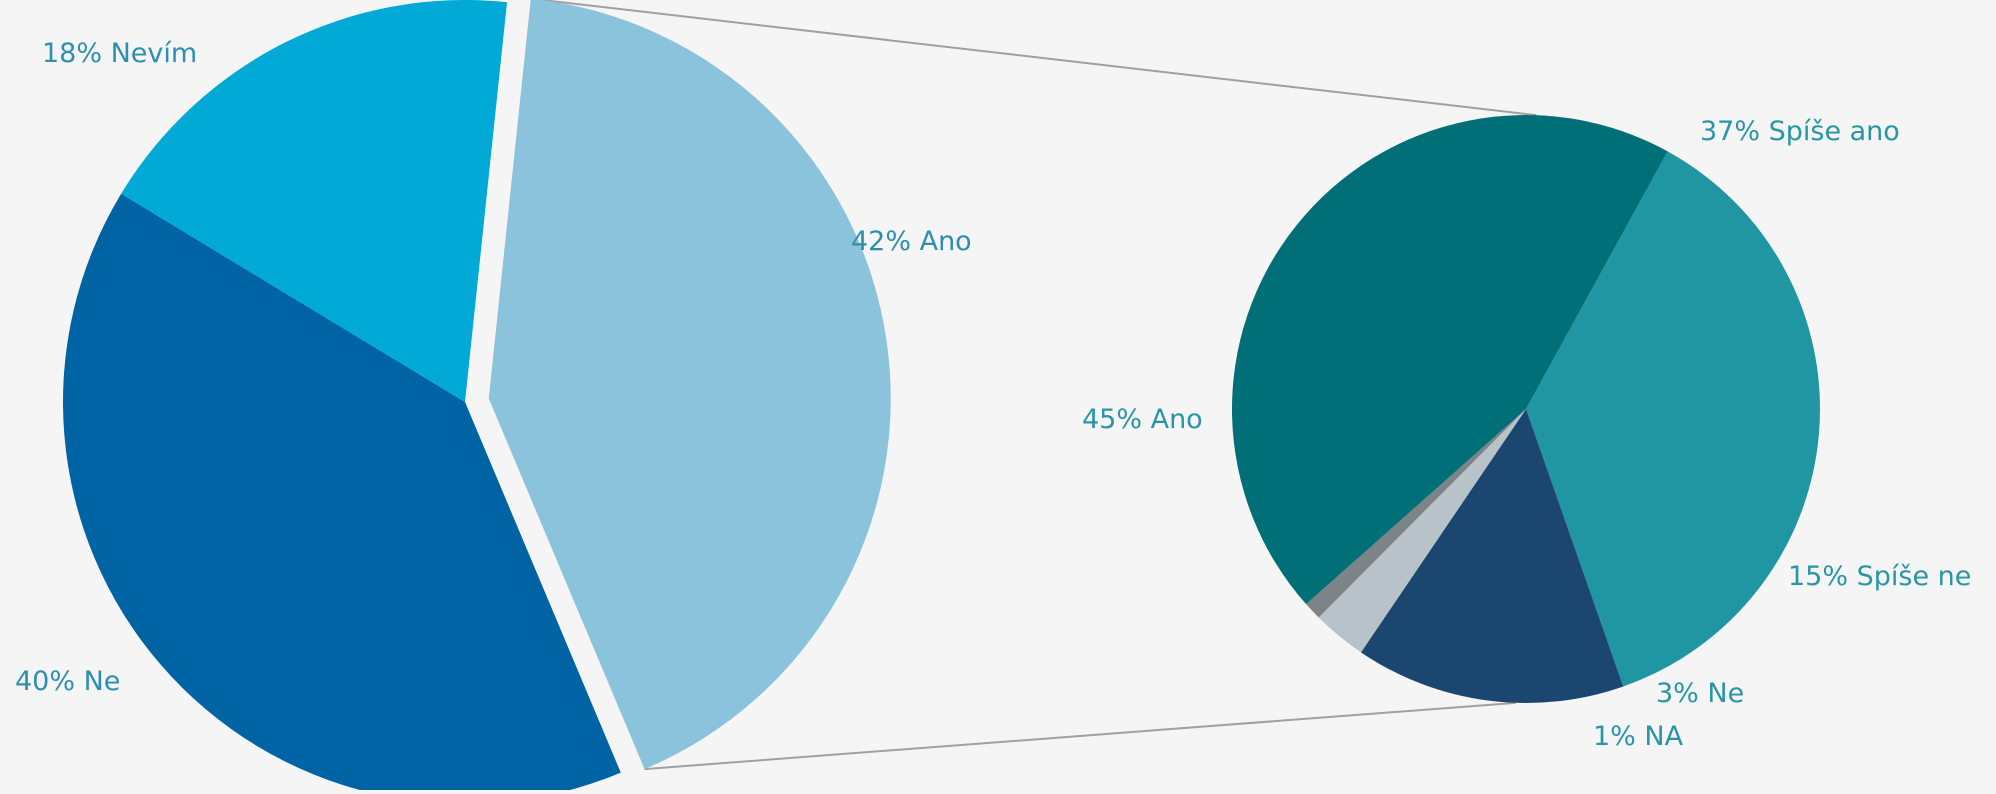 The width and height of the screenshot is (1996, 794). What do you see at coordinates (911, 241) in the screenshot?
I see `main-label-ano: 42% Ano` at bounding box center [911, 241].